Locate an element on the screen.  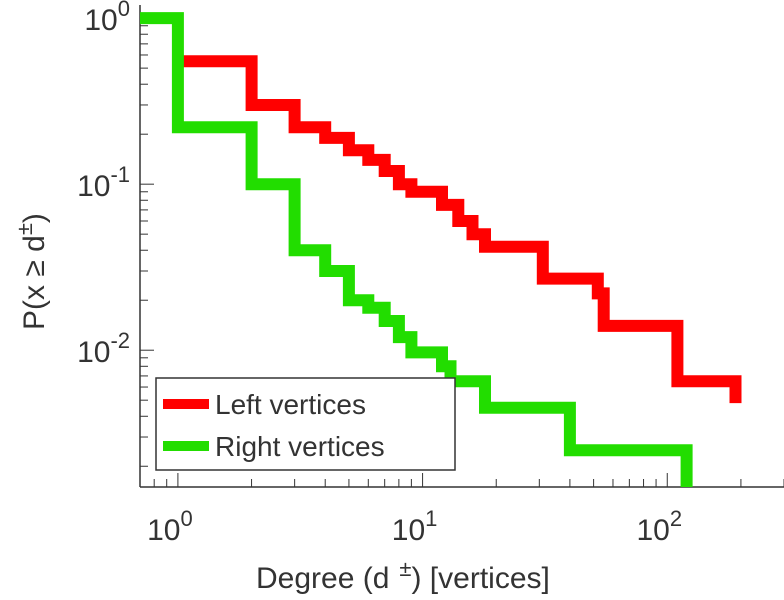
legend-label-right-vertices: Right vertices is located at coordinates (300, 446).